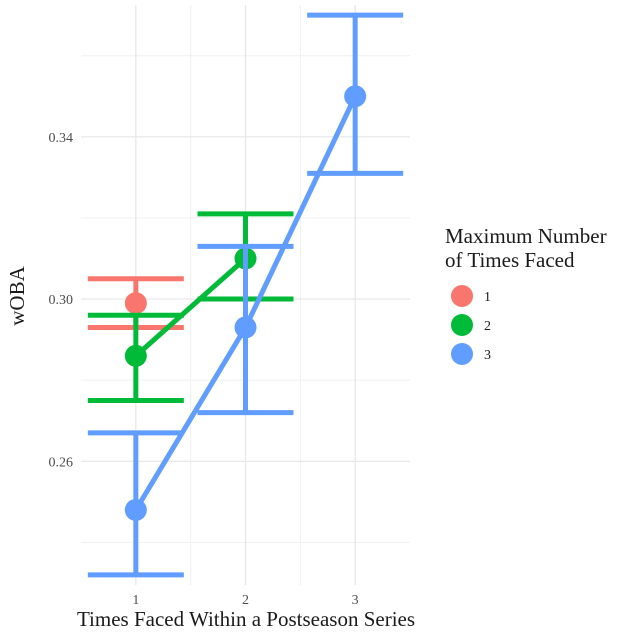  Describe the element at coordinates (355, 600) in the screenshot. I see `x-tick-label: 3` at that location.